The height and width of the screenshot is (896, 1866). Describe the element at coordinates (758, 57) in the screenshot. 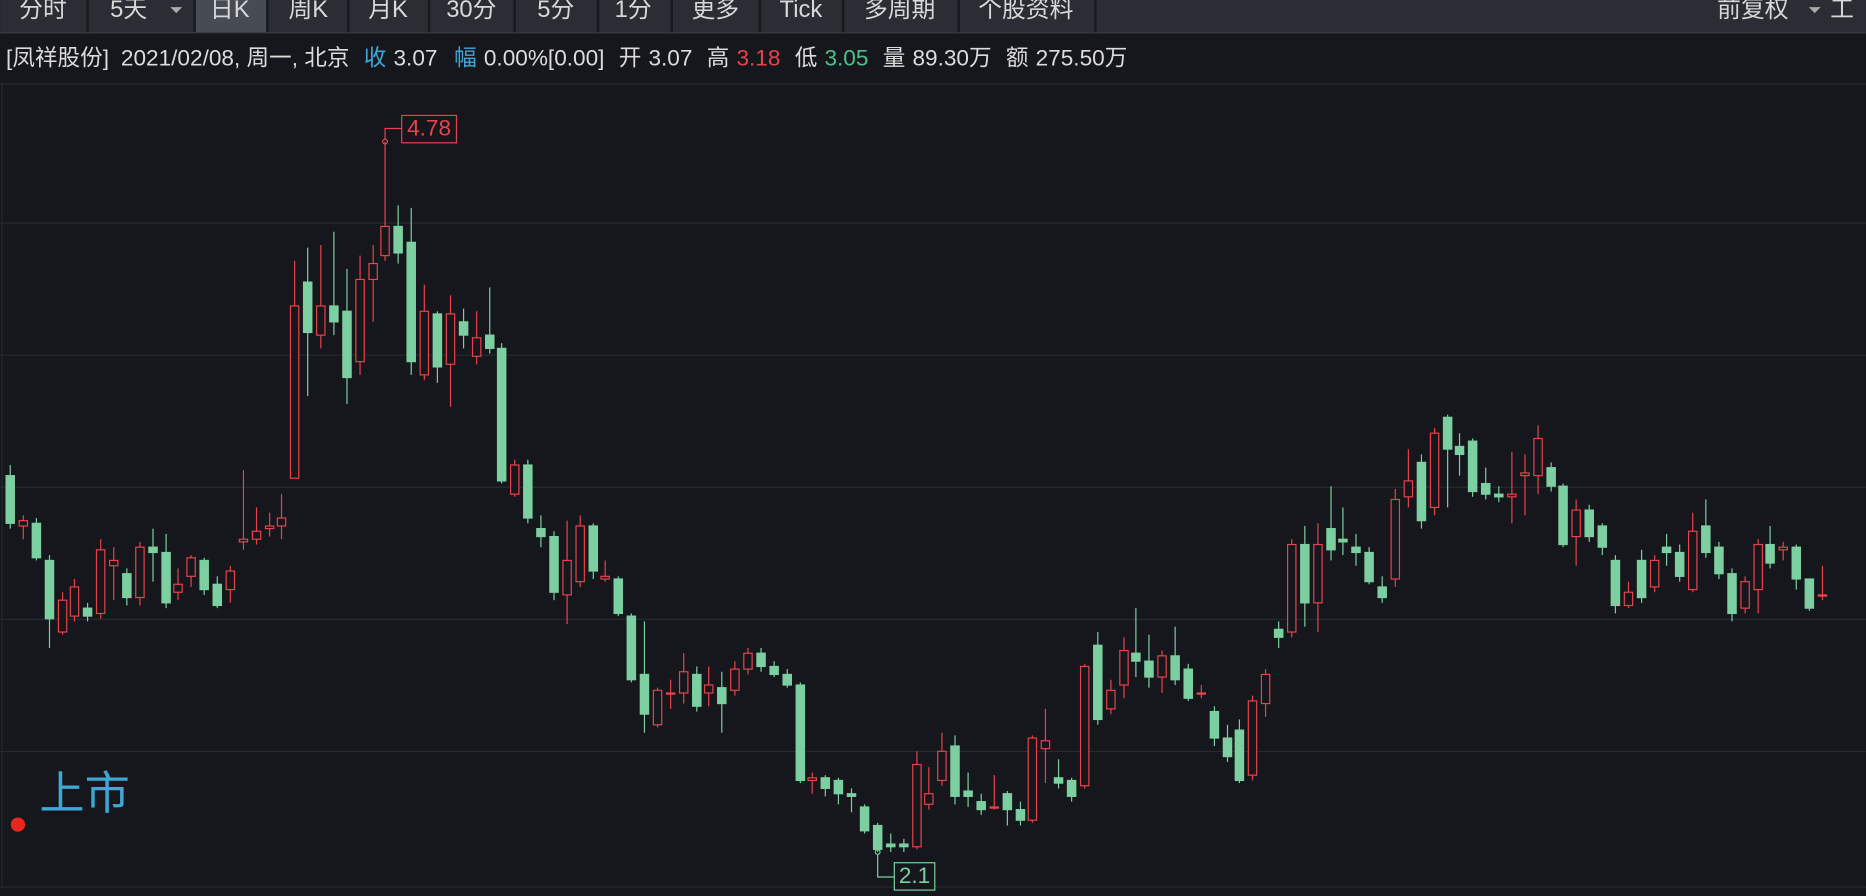

I see `value: 3.18` at that location.